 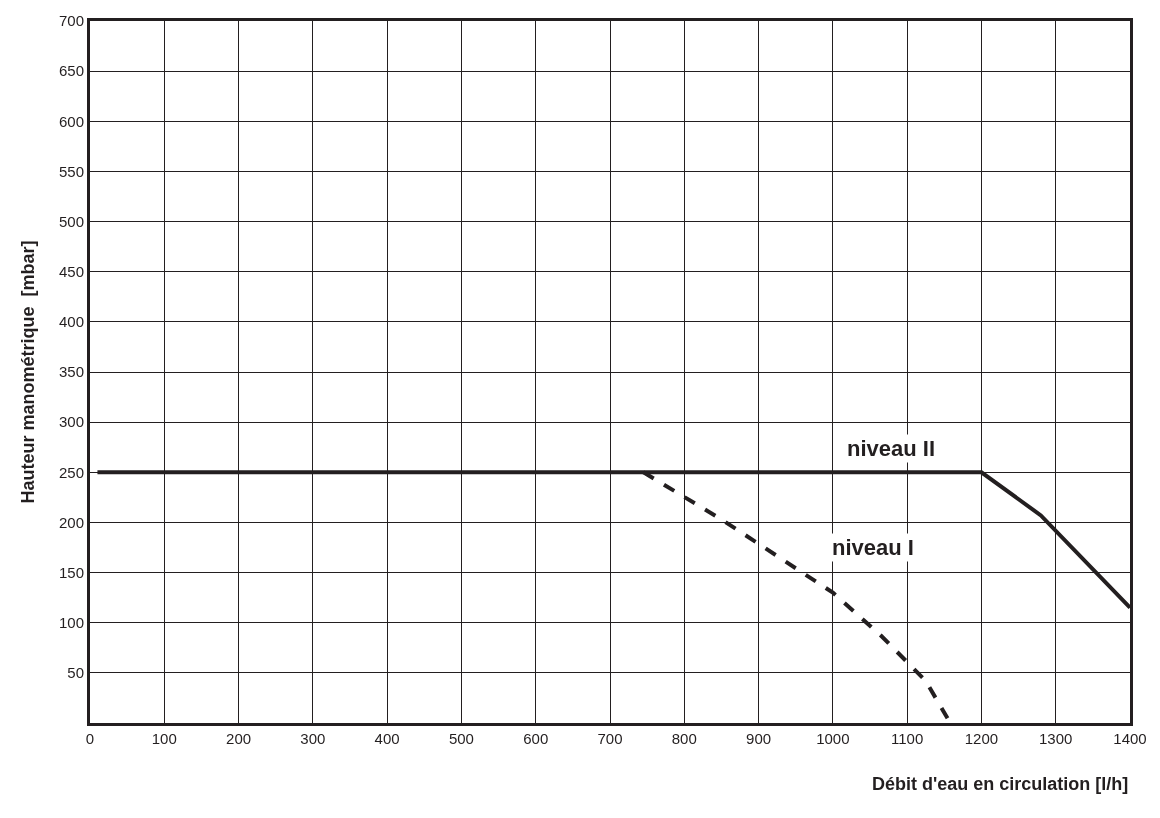 I want to click on y-tick-label: 300, so click(x=71, y=422).